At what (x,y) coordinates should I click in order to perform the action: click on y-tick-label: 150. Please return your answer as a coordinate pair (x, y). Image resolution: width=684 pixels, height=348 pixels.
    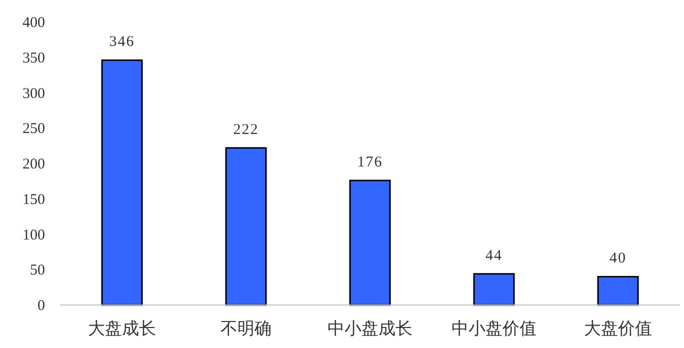
    Looking at the image, I should click on (33, 200).